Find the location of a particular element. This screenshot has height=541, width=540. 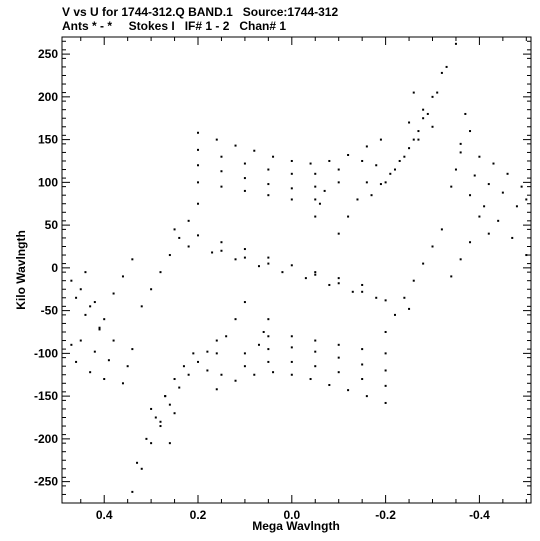

y-tick-label: 50 is located at coordinates (52, 225).